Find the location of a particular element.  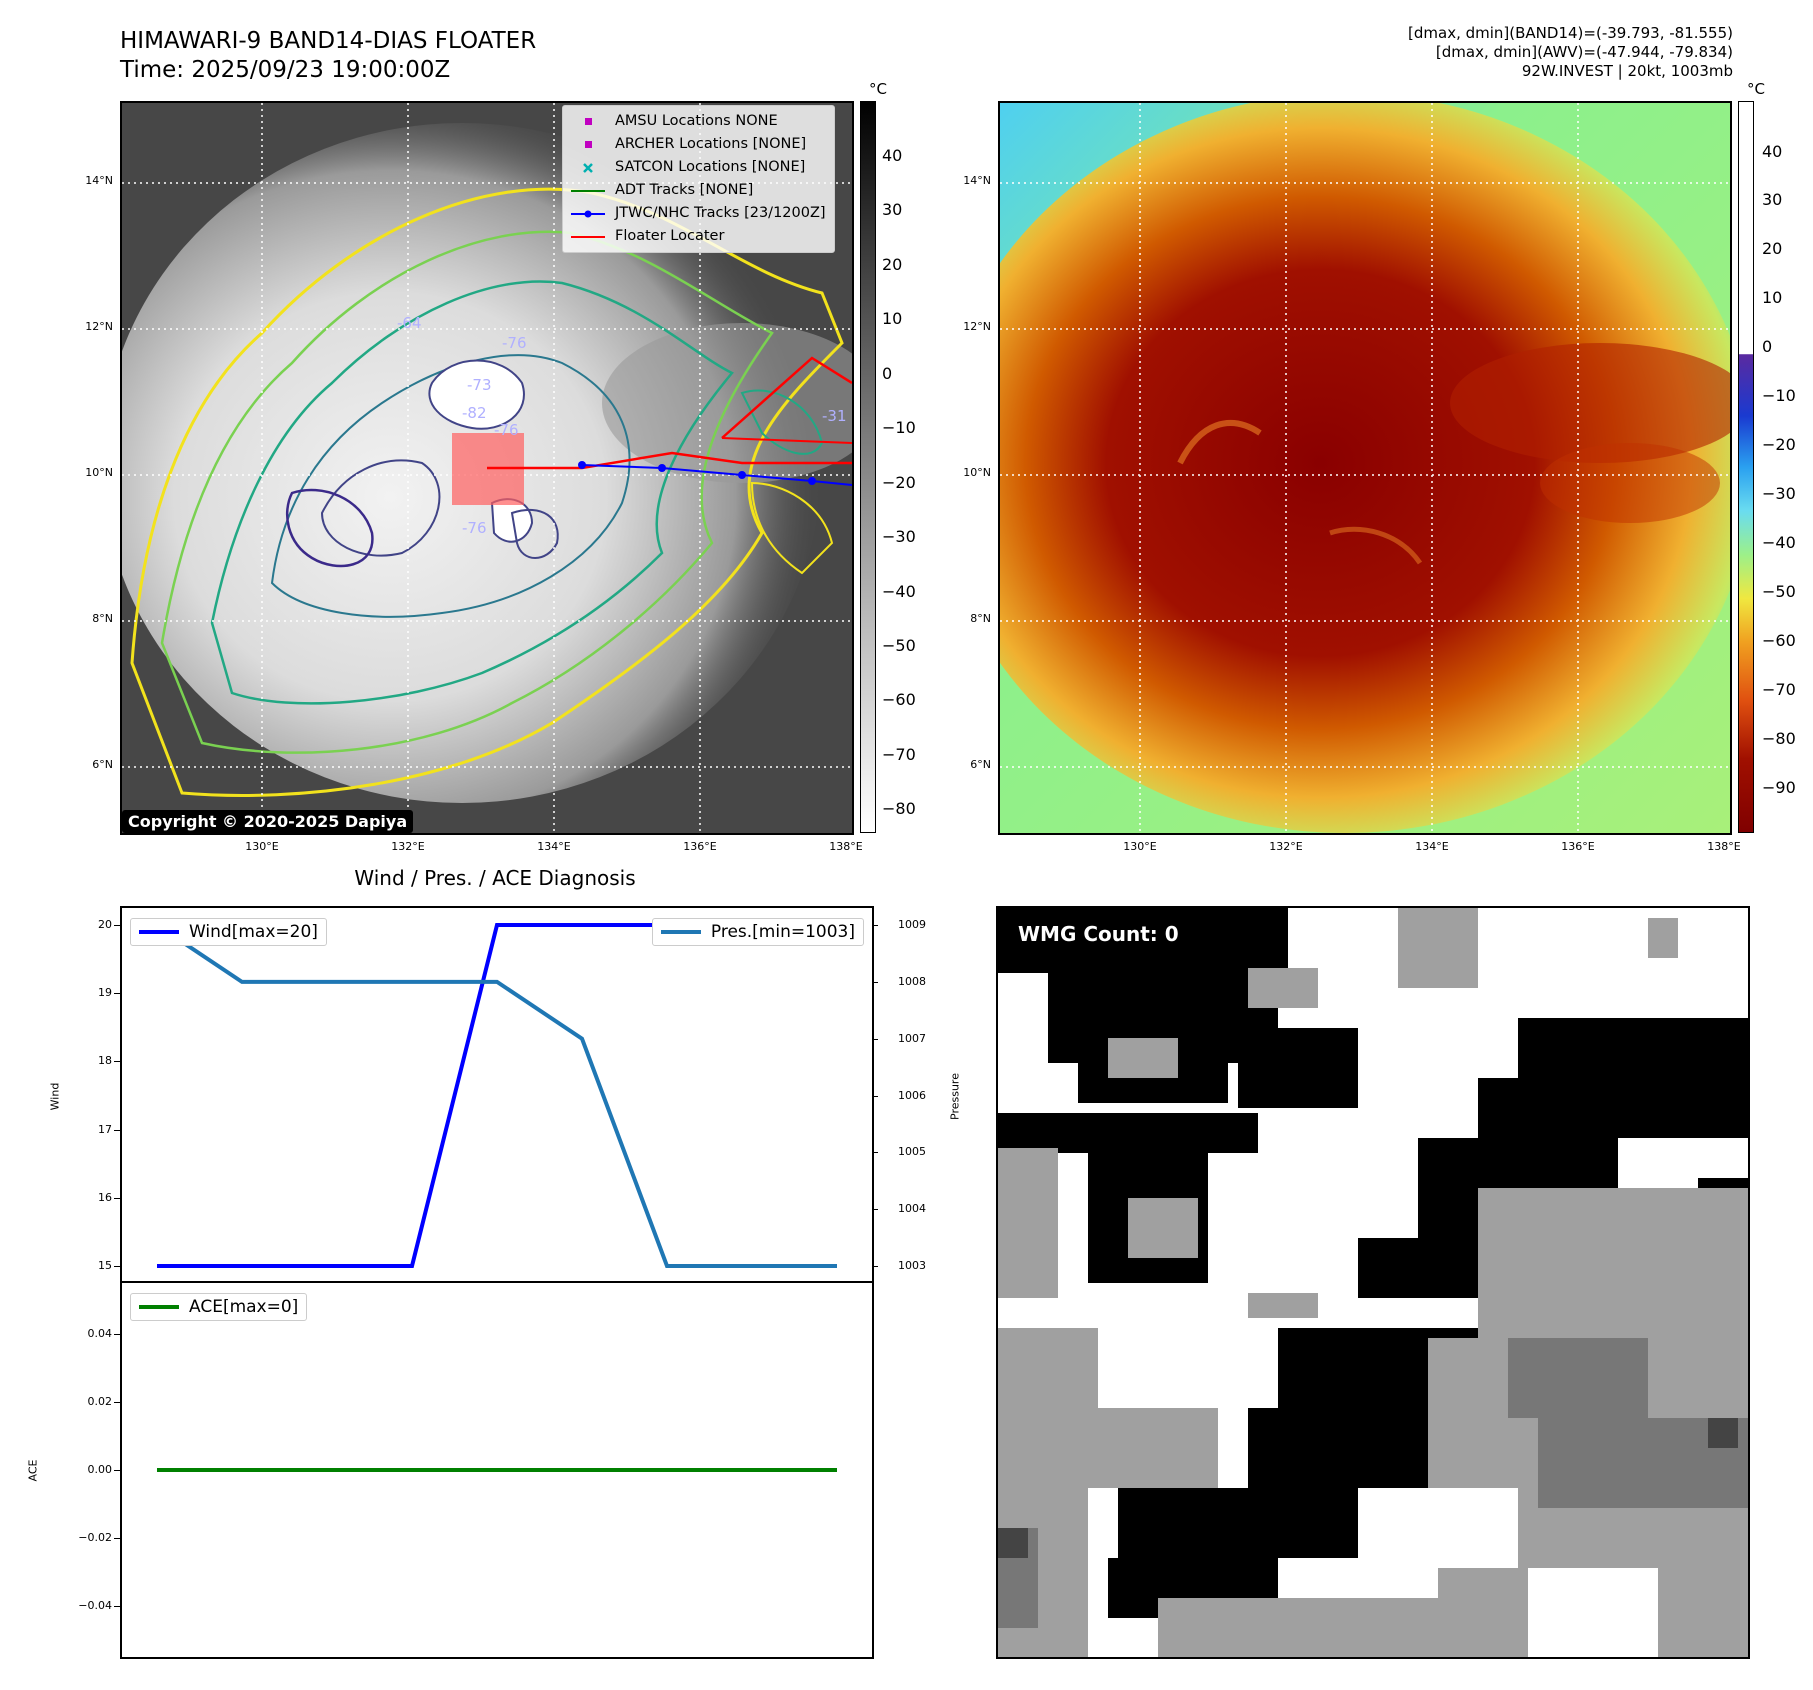

legend-adt-label: ADT Tracks [NONE] is located at coordinates (684, 190).